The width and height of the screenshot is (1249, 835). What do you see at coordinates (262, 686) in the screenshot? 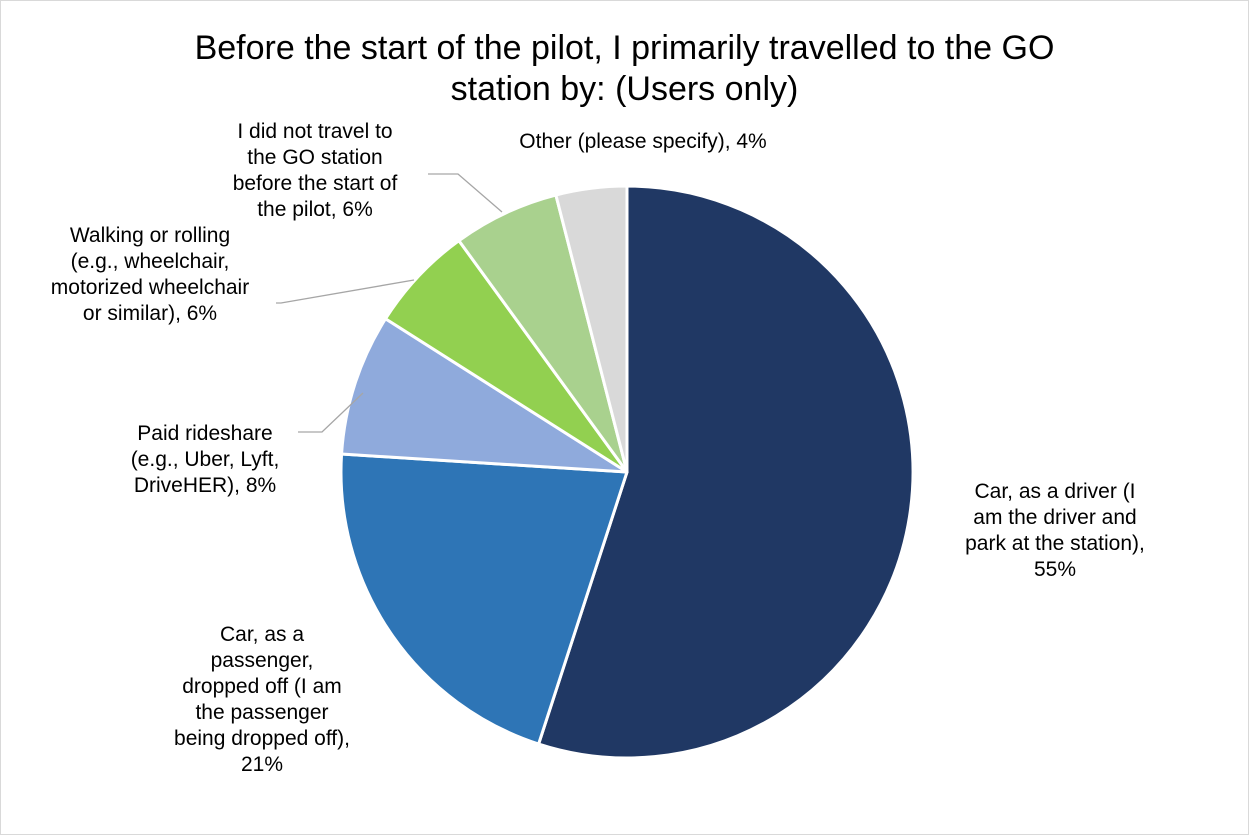
I see `data-label-2-line-3: dropped off (I am` at bounding box center [262, 686].